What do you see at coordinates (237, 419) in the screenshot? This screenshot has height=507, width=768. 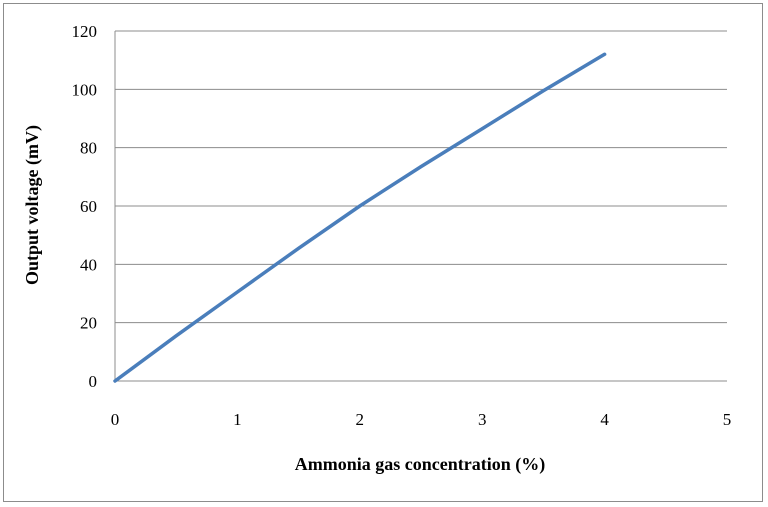 I see `x-tick-label: 1` at bounding box center [237, 419].